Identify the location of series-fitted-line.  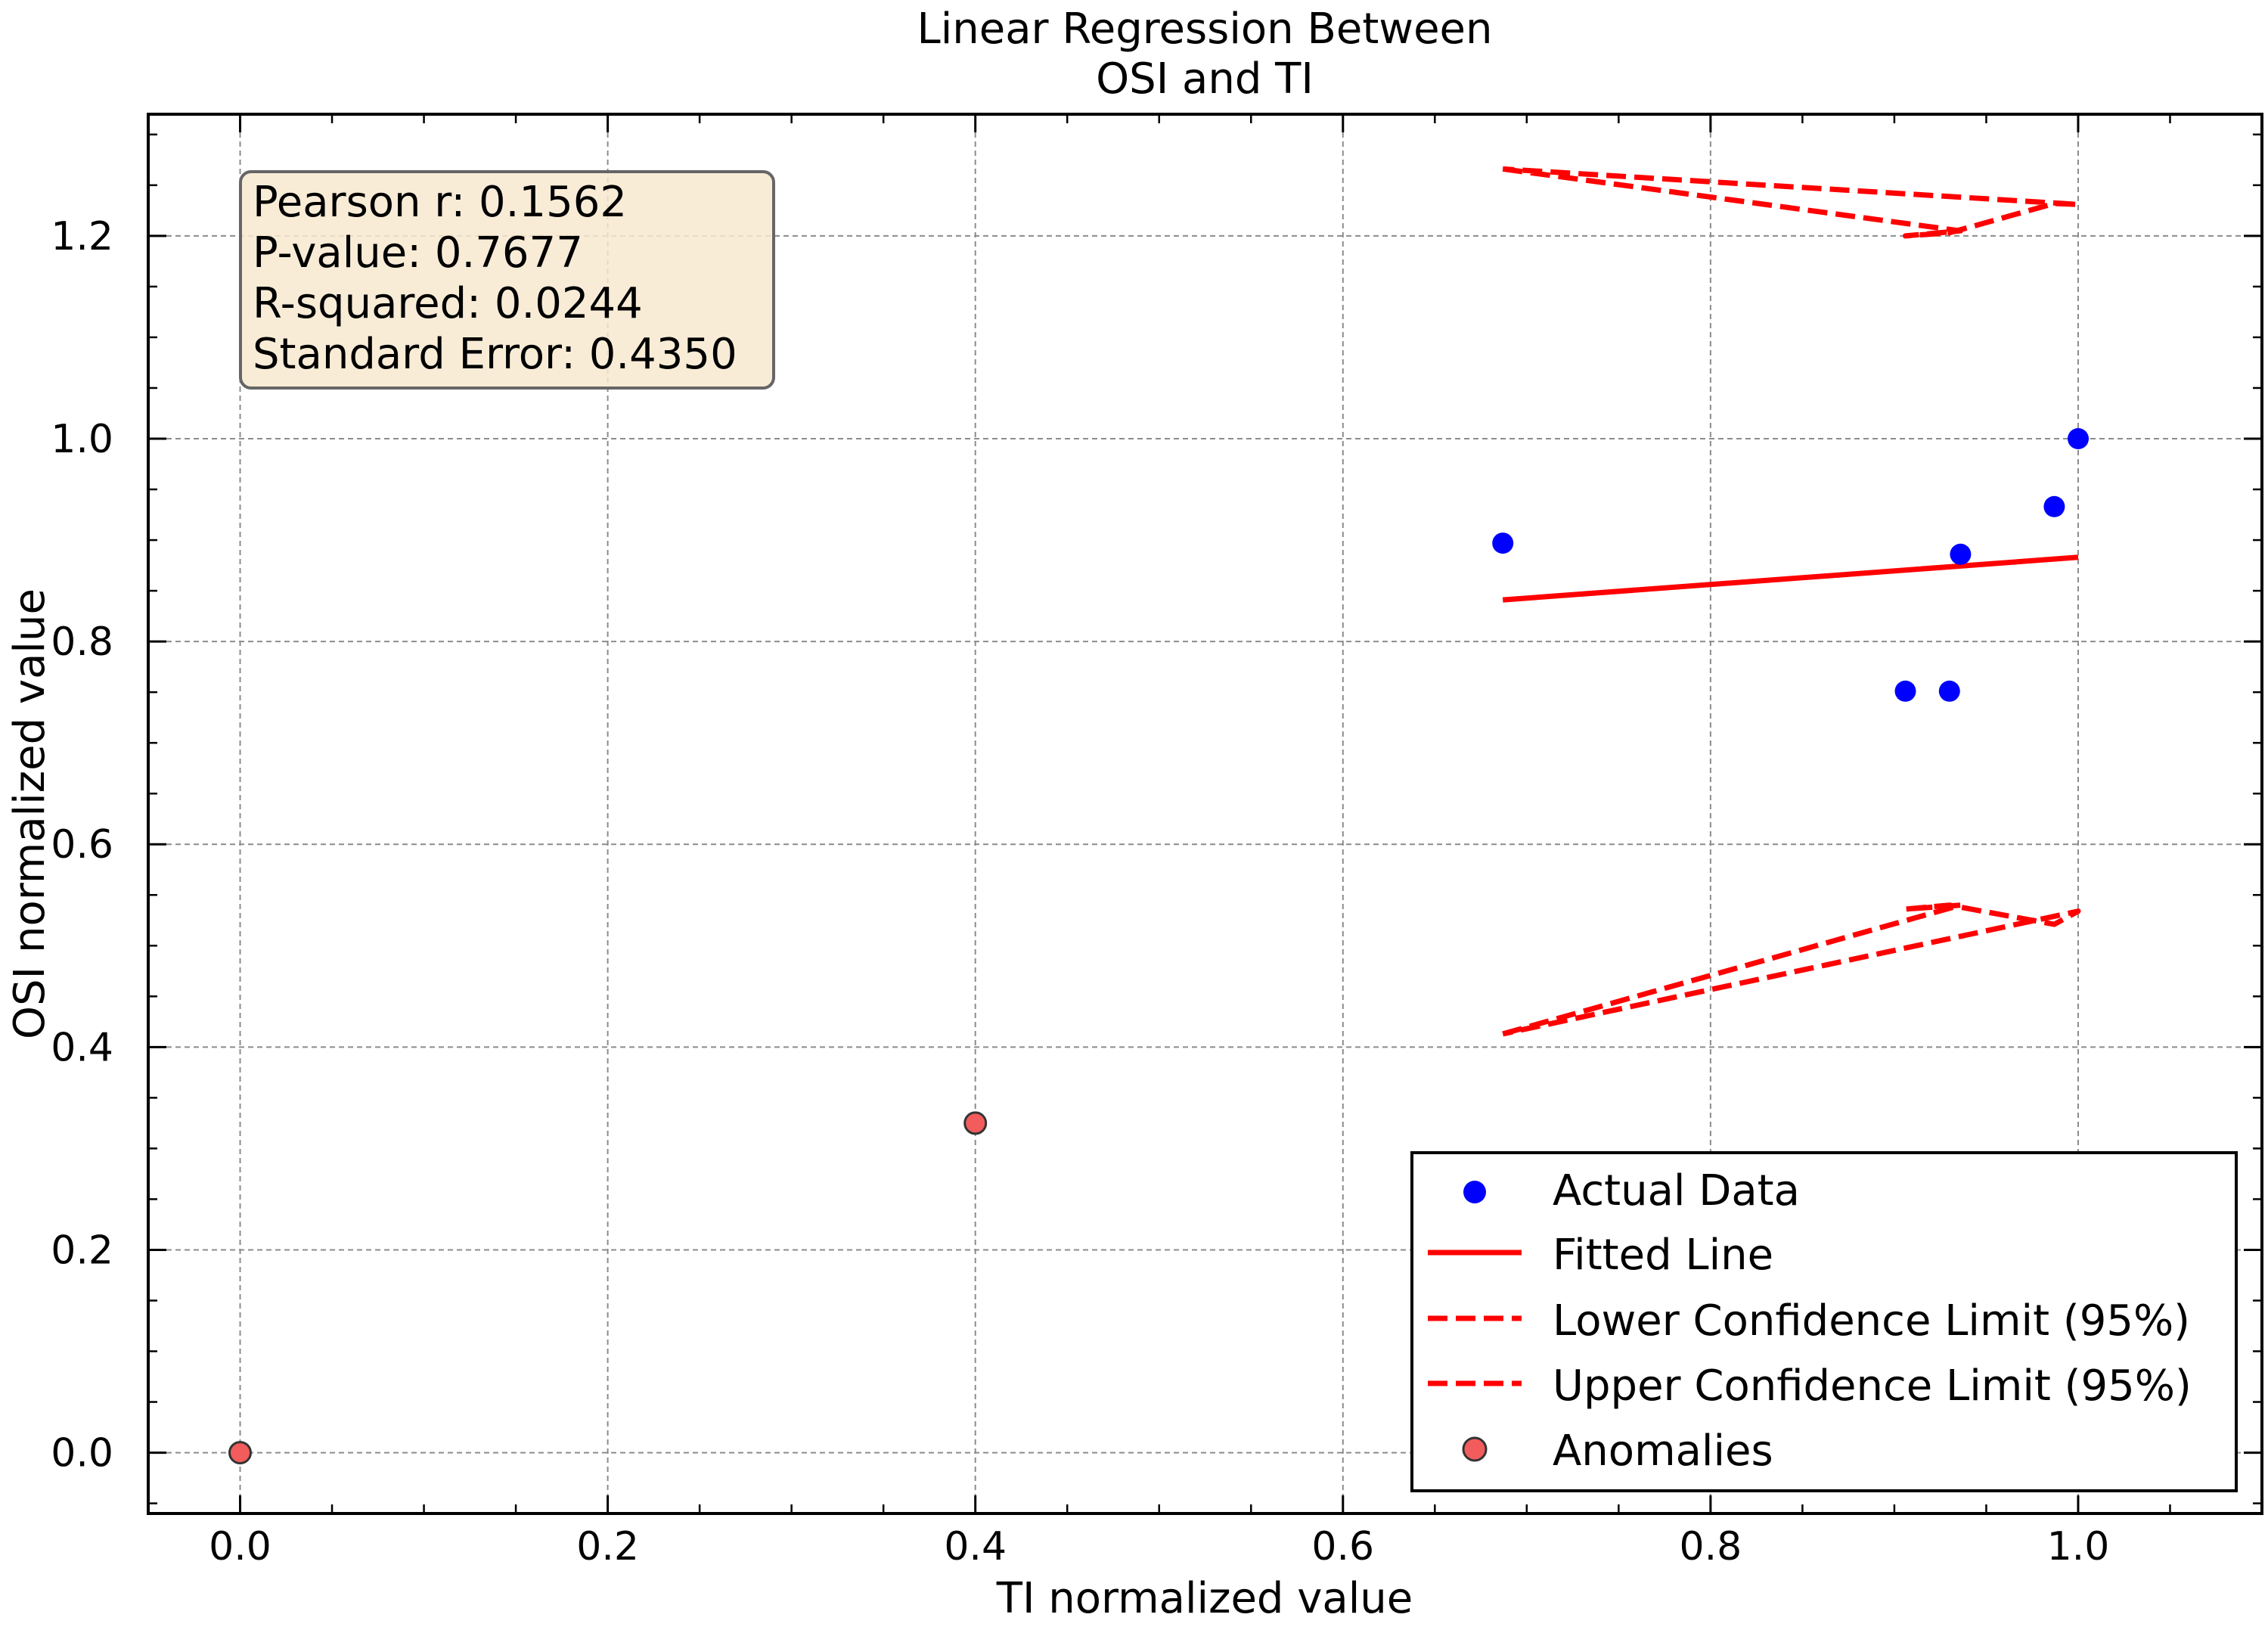
(1791, 578).